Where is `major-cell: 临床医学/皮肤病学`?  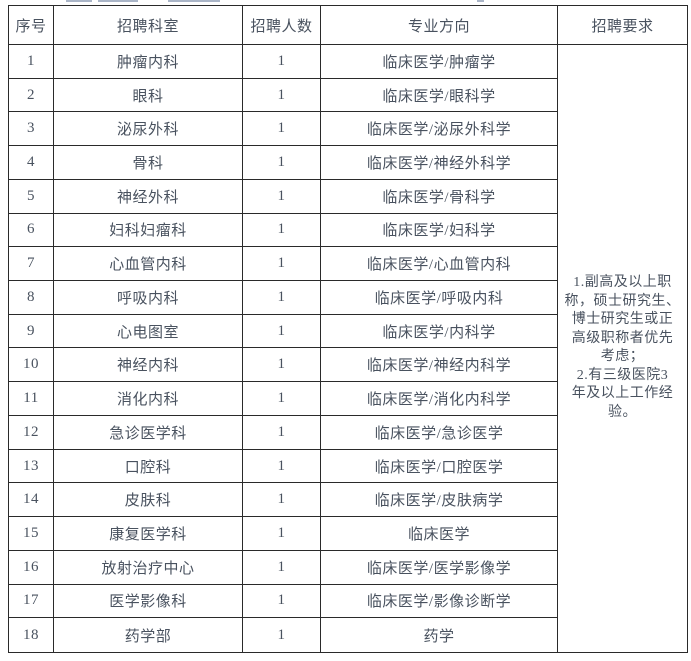
major-cell: 临床医学/皮肤病学 is located at coordinates (439, 500).